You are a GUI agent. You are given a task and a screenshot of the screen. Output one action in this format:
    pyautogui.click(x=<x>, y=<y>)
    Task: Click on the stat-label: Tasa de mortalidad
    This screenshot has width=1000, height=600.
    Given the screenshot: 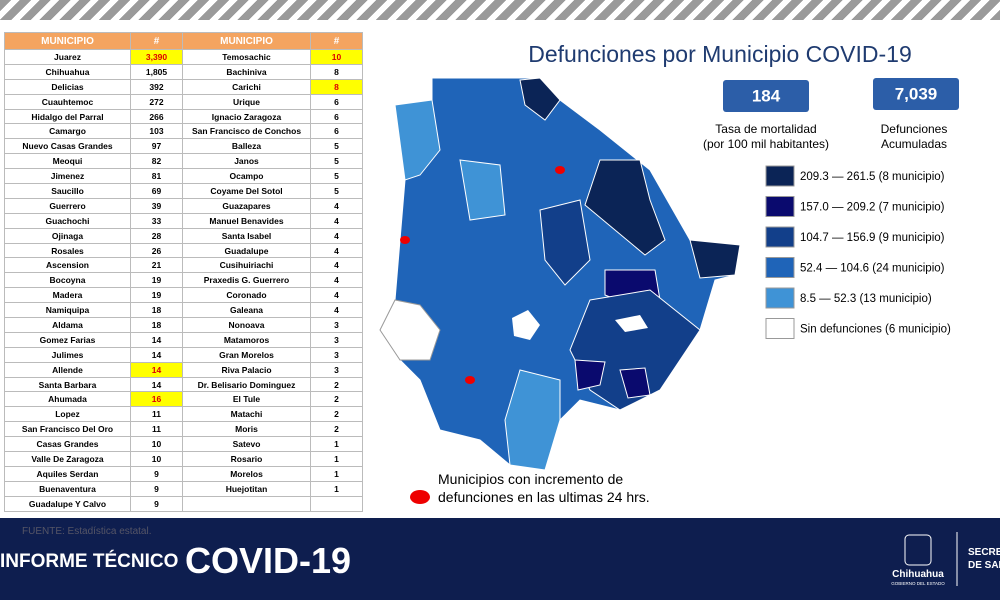 What is the action you would take?
    pyautogui.click(x=765, y=129)
    